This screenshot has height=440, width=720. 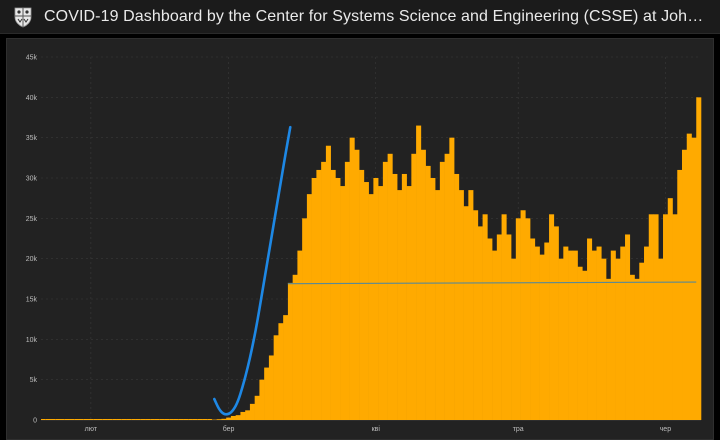 I want to click on y-tick-label: 35k, so click(x=32, y=138).